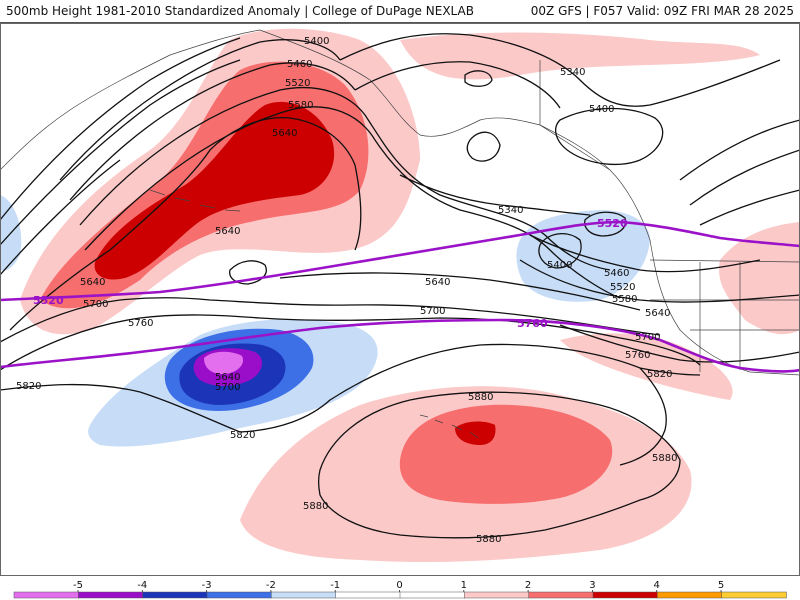  I want to click on siberia-coast, so click(130, 100).